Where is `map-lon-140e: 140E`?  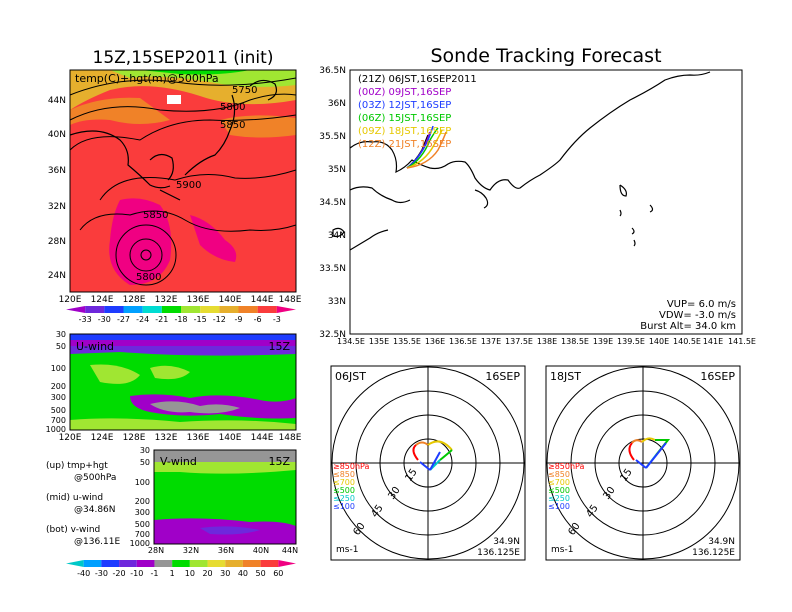
map-lon-140e: 140E is located at coordinates (230, 300).